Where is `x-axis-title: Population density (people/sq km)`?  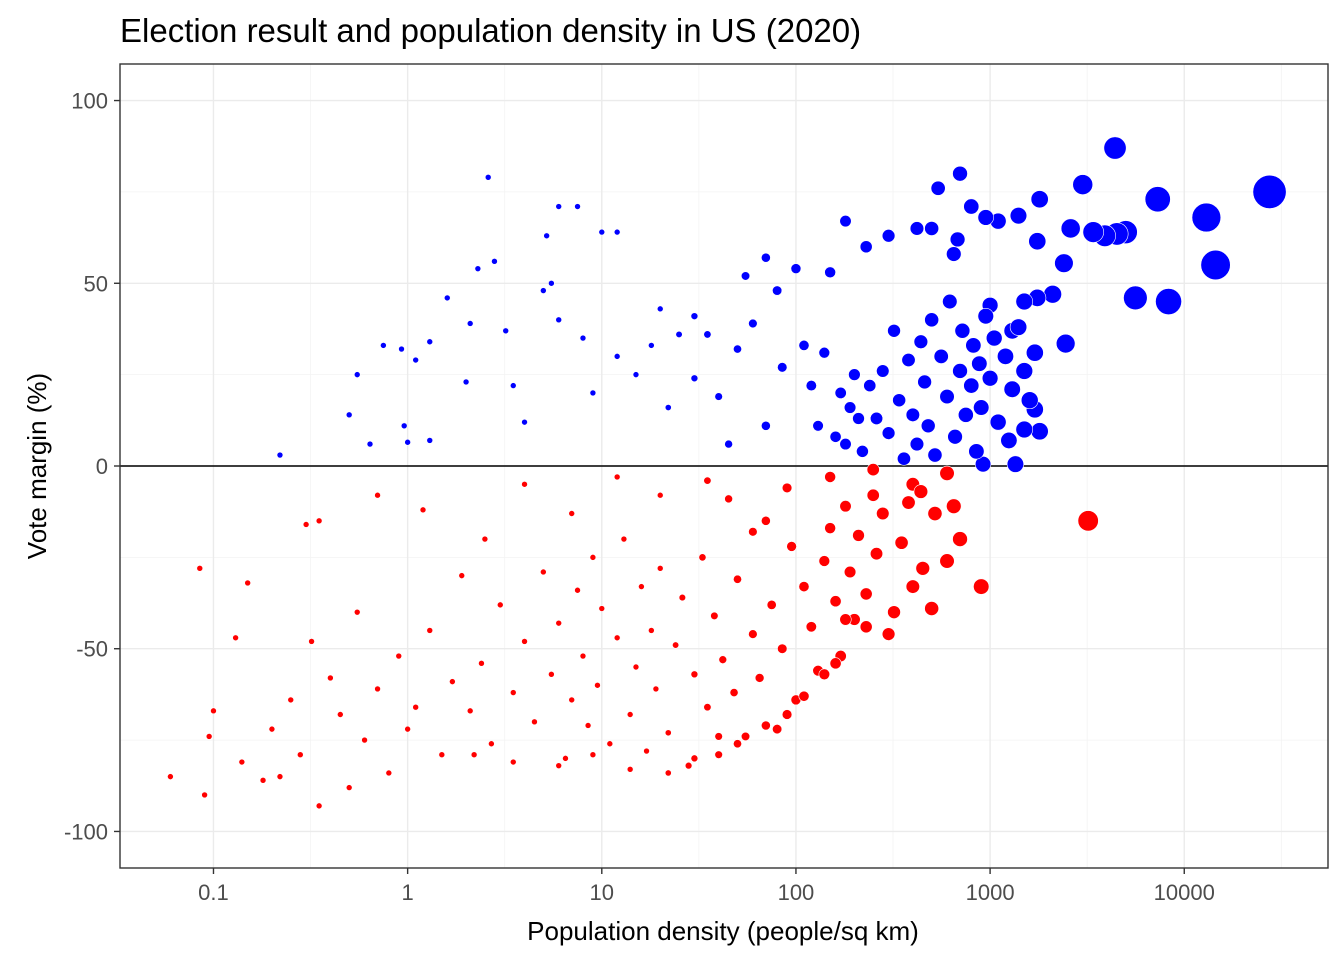
x-axis-title: Population density (people/sq km) is located at coordinates (723, 931).